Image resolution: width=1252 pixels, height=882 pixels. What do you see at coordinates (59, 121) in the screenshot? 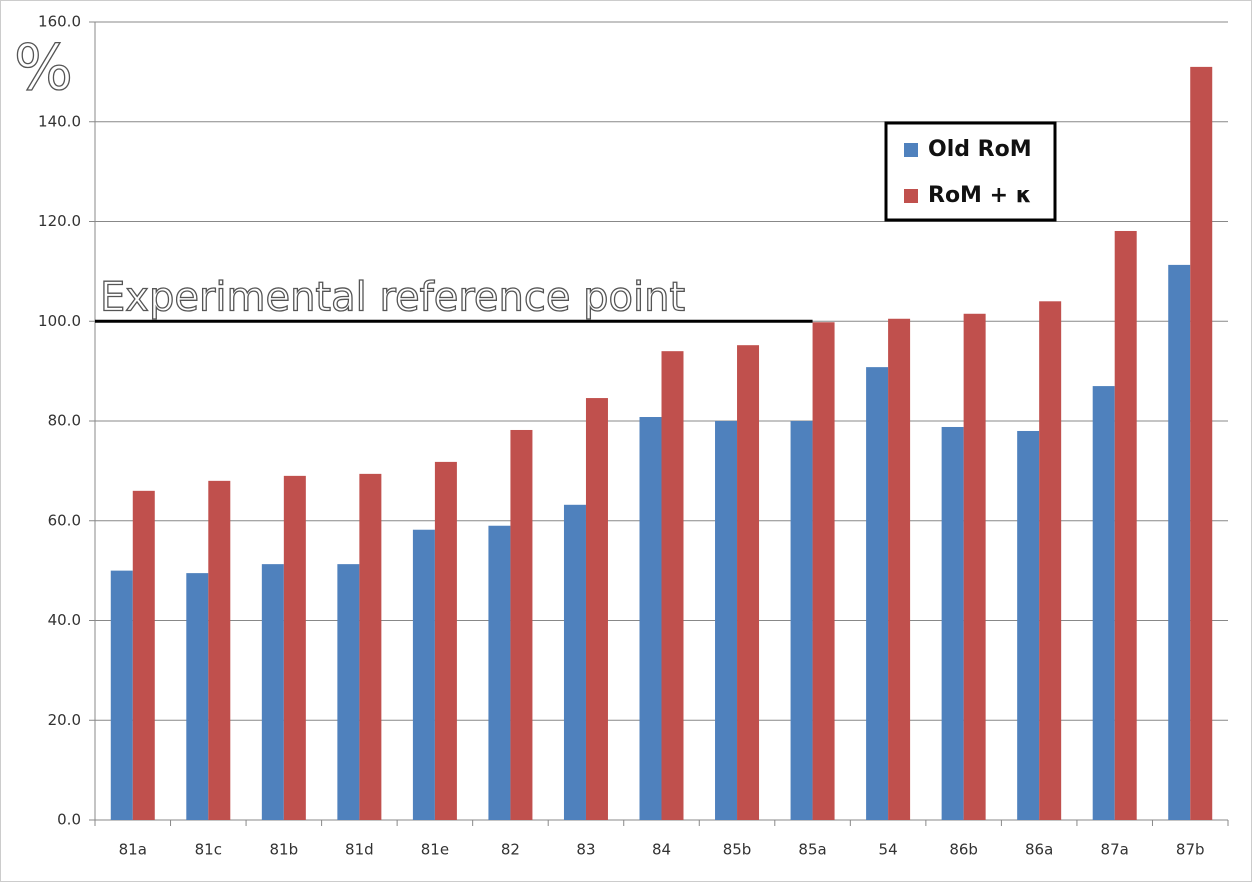
I see `y-tick-label: 140.0` at bounding box center [59, 121].